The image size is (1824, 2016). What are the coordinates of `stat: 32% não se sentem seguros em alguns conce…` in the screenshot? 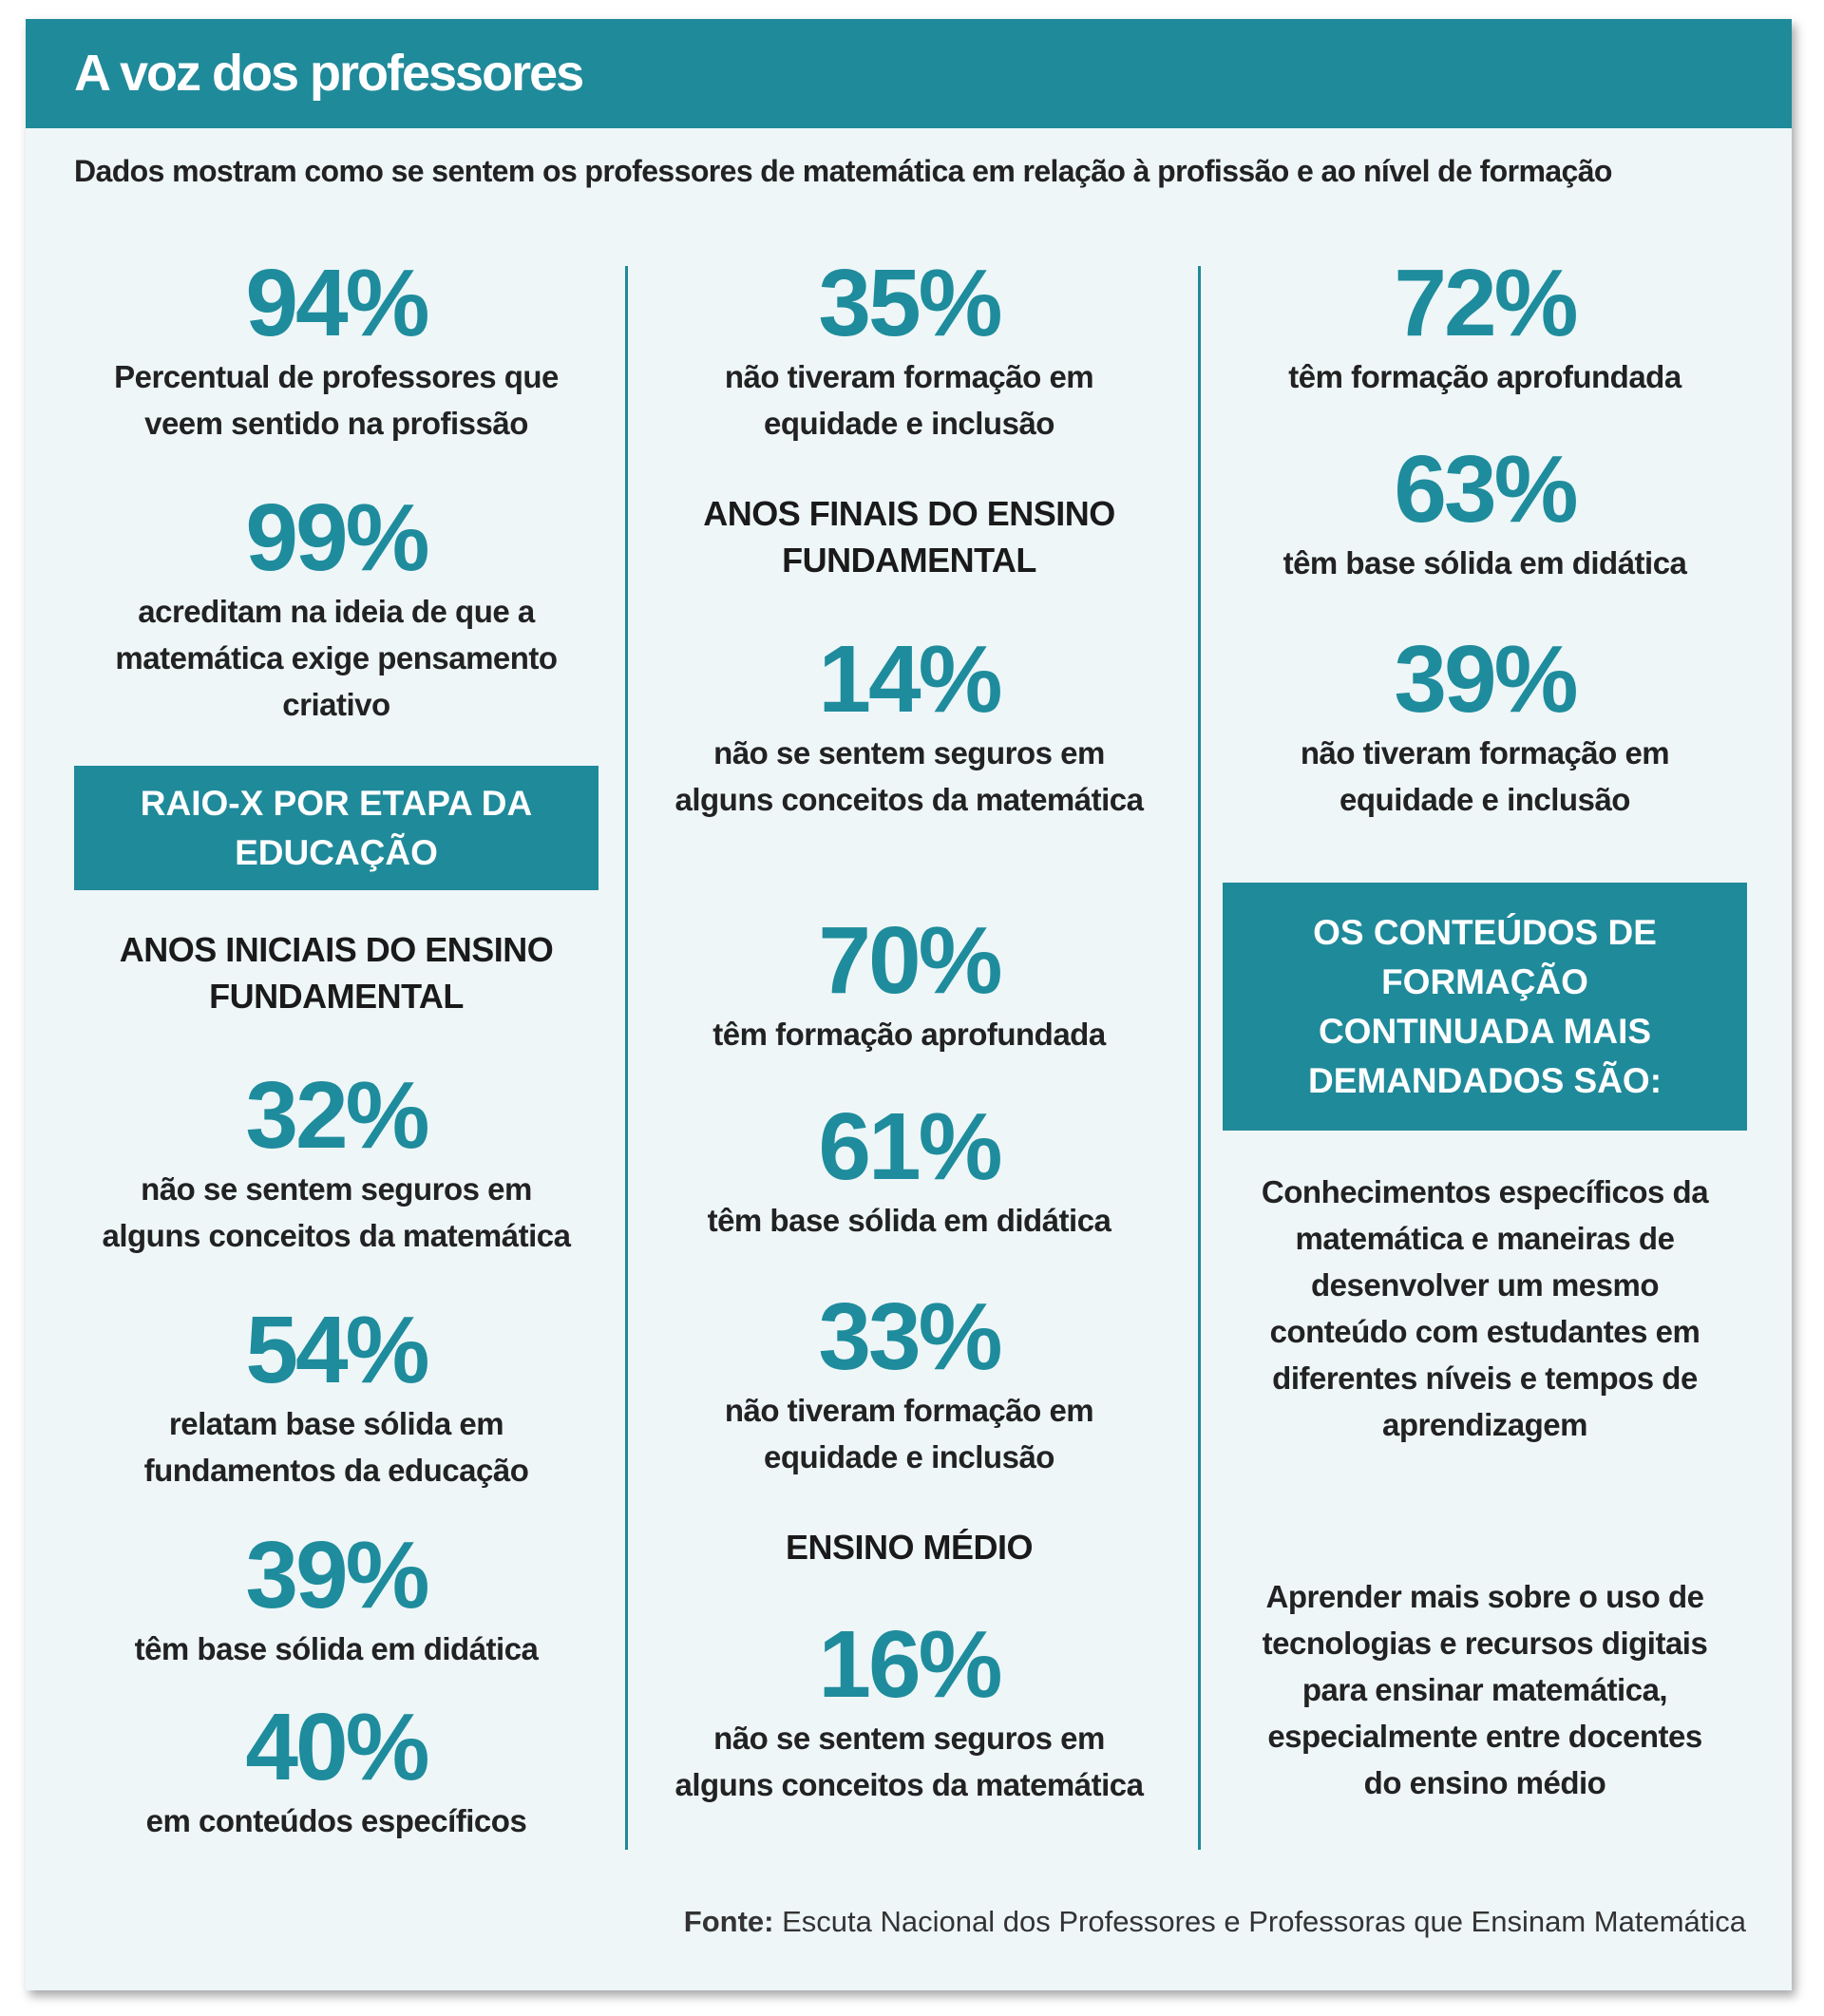 It's located at (336, 1162).